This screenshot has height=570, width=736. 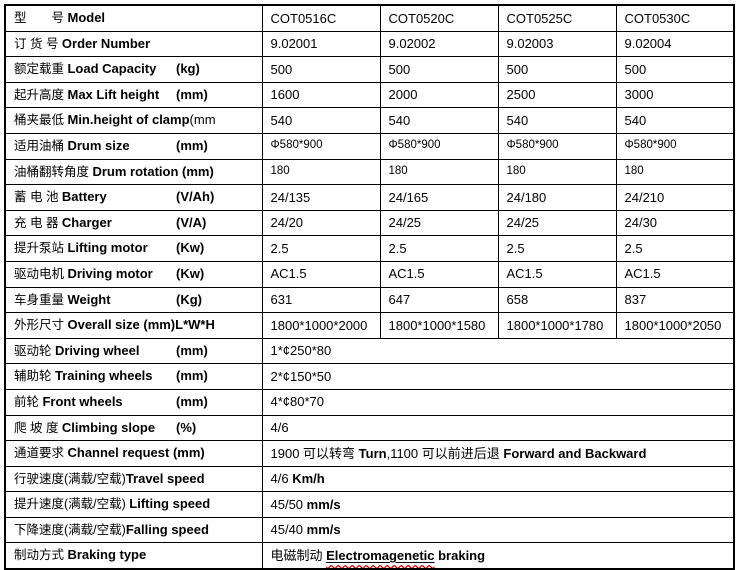 I want to click on spec-row-label: 爬 坡 度 Climbing slope (%), so click(x=133, y=428).